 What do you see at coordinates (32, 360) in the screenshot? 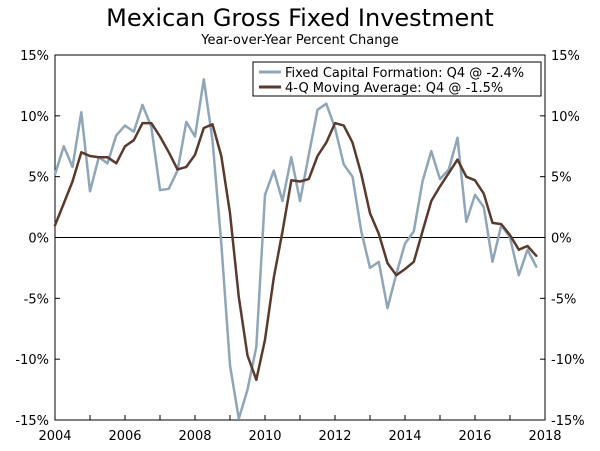
I see `y-tick-label-left: -10%` at bounding box center [32, 360].